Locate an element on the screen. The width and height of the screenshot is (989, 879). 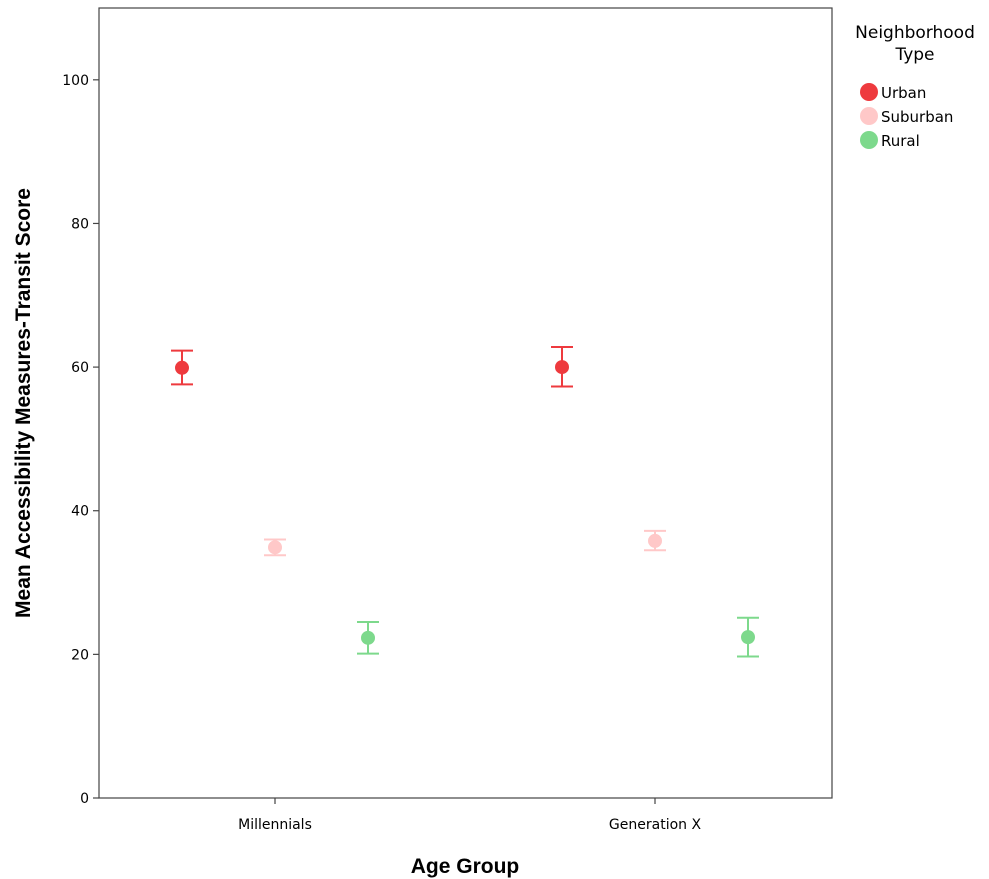
legend-label: Rural is located at coordinates (900, 141).